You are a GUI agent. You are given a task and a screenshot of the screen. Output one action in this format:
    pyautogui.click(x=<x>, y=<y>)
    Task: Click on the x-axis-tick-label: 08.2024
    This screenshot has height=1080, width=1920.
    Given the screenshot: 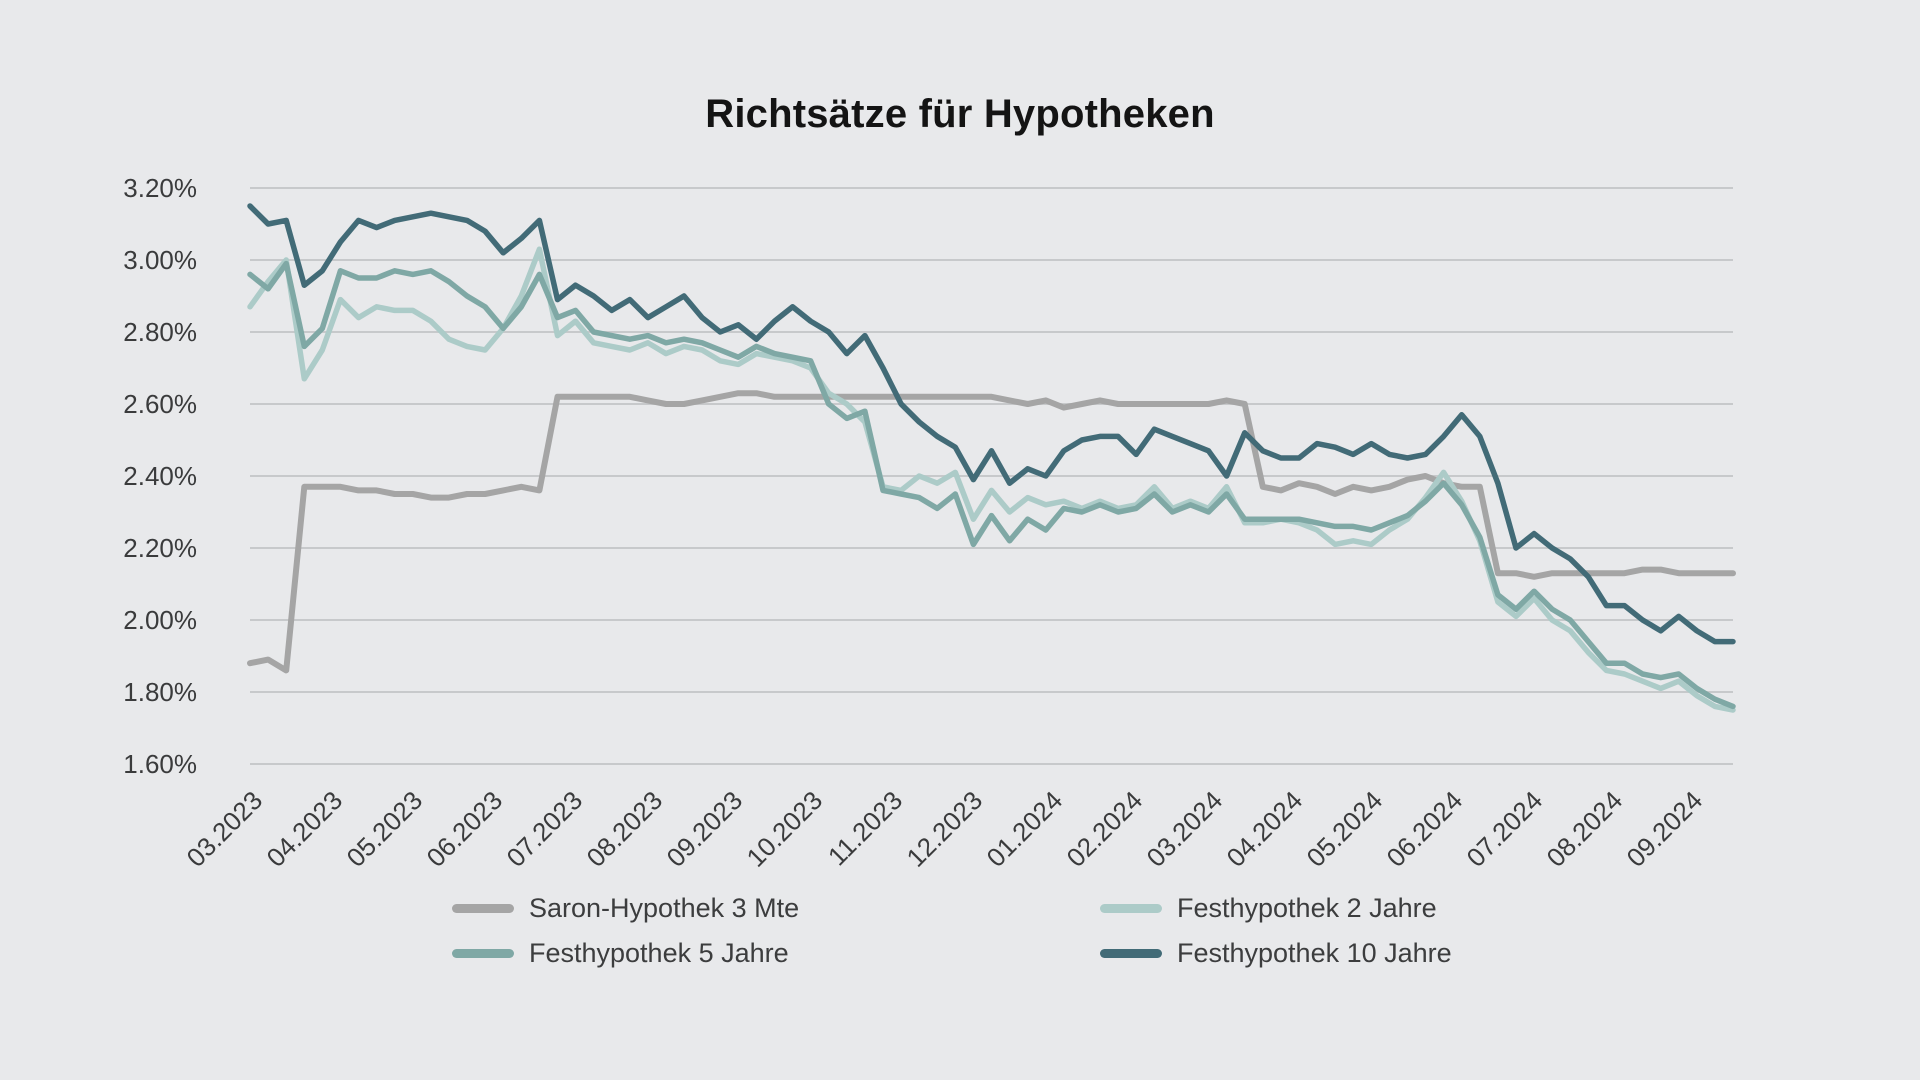 What is the action you would take?
    pyautogui.click(x=1585, y=829)
    